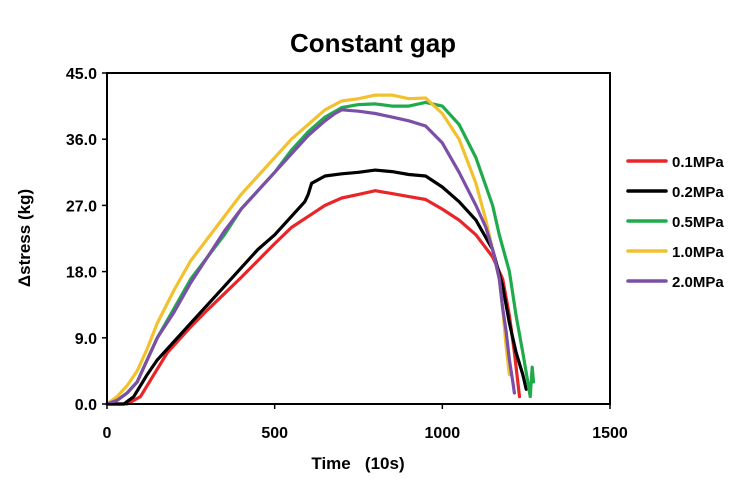 The image size is (748, 483). I want to click on y-tick-label: 45.0, so click(81, 74).